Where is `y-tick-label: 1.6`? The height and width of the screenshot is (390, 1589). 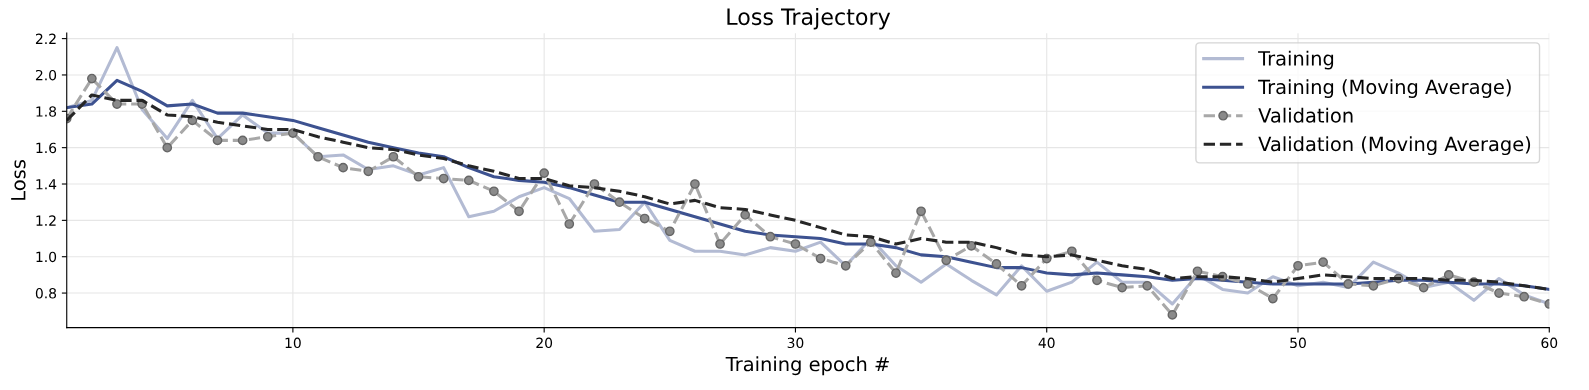 y-tick-label: 1.6 is located at coordinates (46, 148).